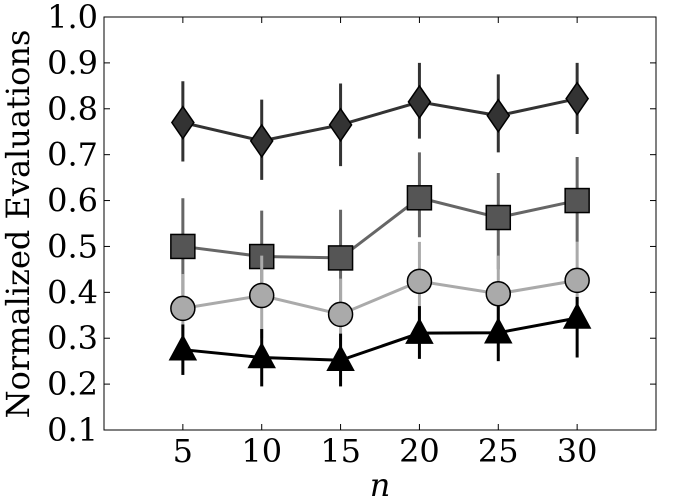  What do you see at coordinates (261, 451) in the screenshot?
I see `x-tick-label: 10` at bounding box center [261, 451].